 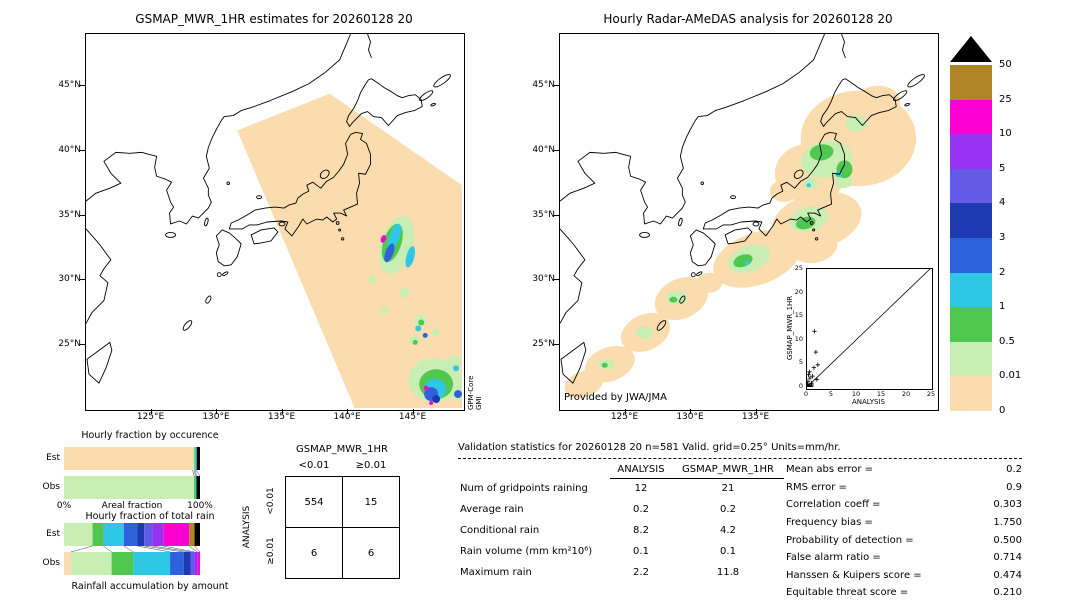 What do you see at coordinates (69, 214) in the screenshot?
I see `left-map-lat-tick-label: 35°N` at bounding box center [69, 214].